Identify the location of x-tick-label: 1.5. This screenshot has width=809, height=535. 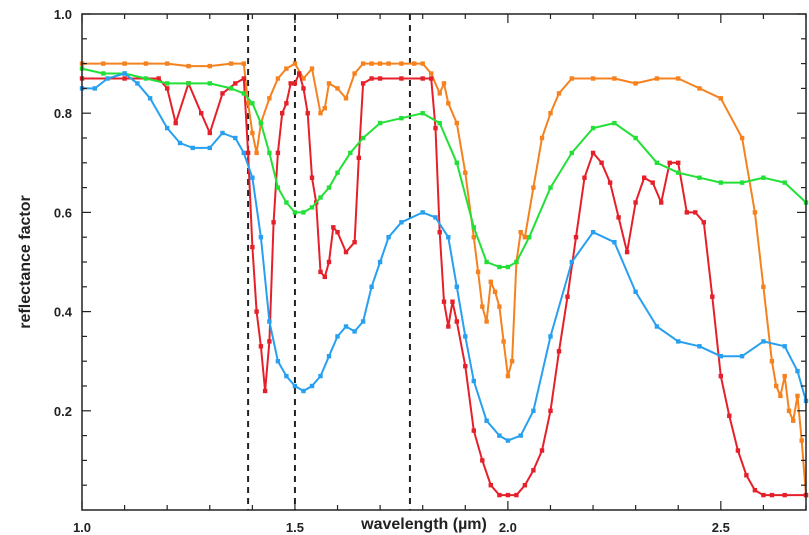
(295, 527).